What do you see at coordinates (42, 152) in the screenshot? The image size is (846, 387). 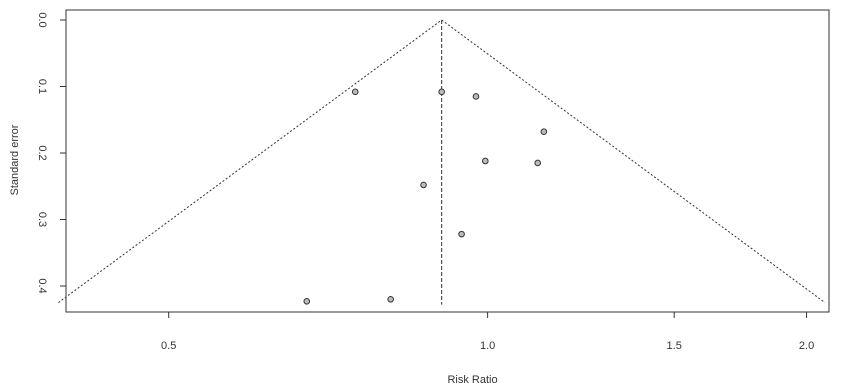 I see `y-tick-label: 0.2` at bounding box center [42, 152].